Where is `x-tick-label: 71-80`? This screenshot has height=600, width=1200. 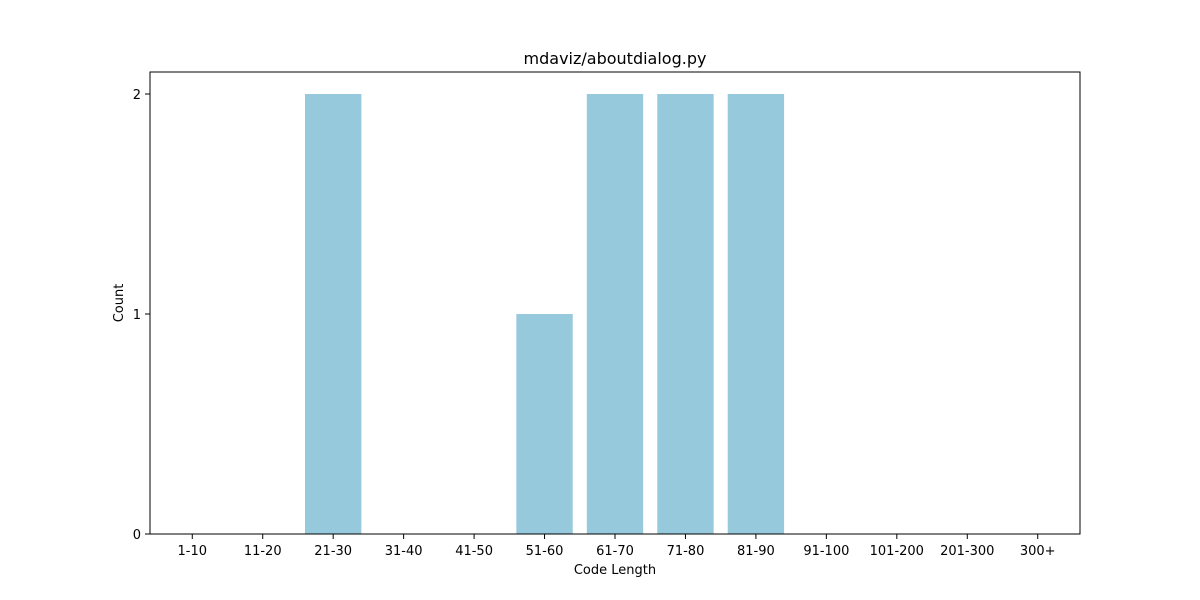
x-tick-label: 71-80 is located at coordinates (686, 551).